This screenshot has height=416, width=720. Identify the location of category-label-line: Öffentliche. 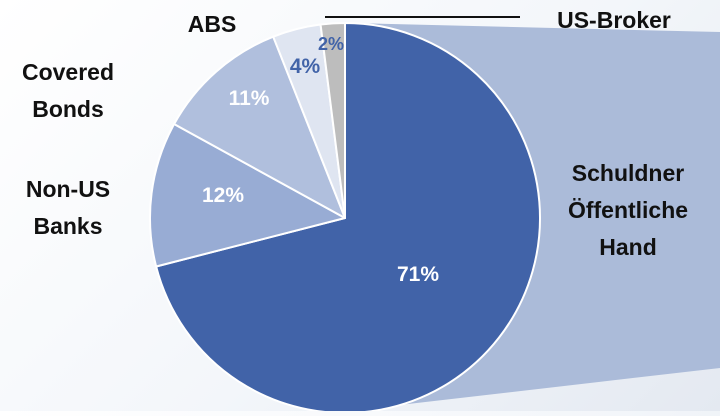
(628, 210).